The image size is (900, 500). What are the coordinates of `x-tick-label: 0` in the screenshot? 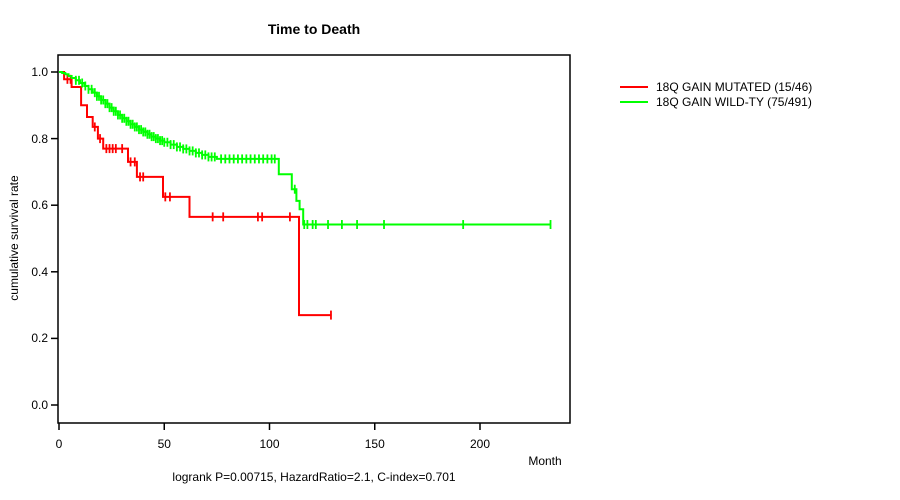 It's located at (59, 444).